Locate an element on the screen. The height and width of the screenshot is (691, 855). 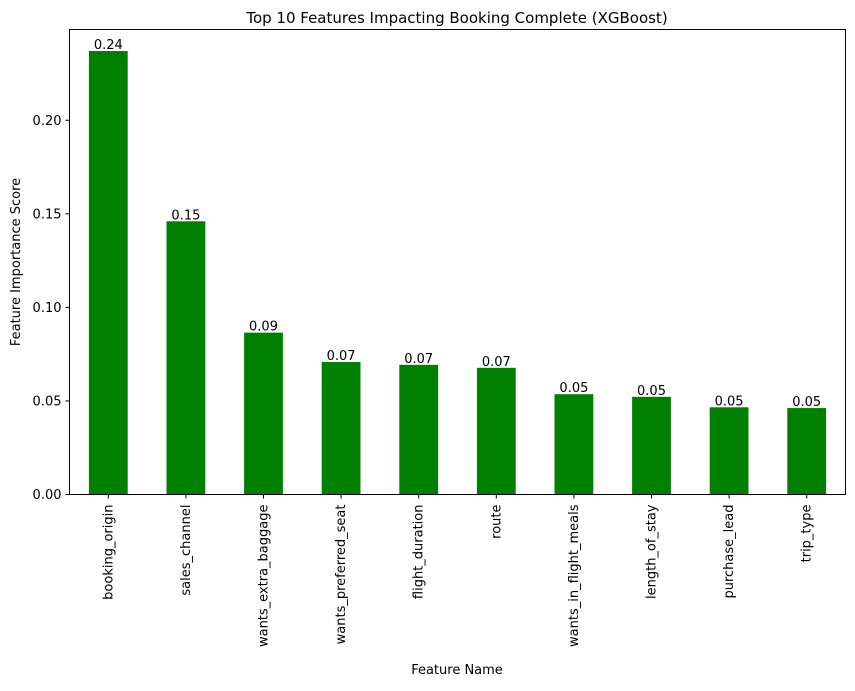
y-axis-title: Feature Importance Score is located at coordinates (16, 262).